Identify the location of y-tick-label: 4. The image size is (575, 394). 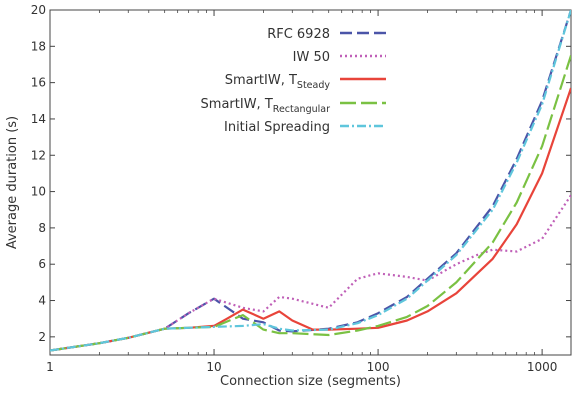
(42, 301).